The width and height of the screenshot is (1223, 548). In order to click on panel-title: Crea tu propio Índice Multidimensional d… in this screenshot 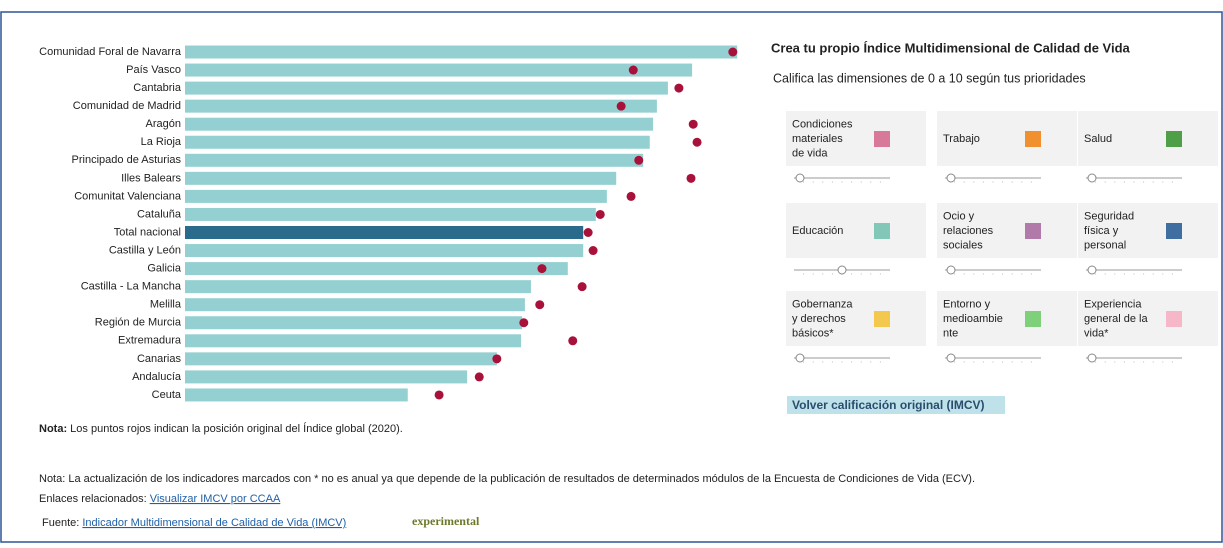, I will do `click(951, 47)`.